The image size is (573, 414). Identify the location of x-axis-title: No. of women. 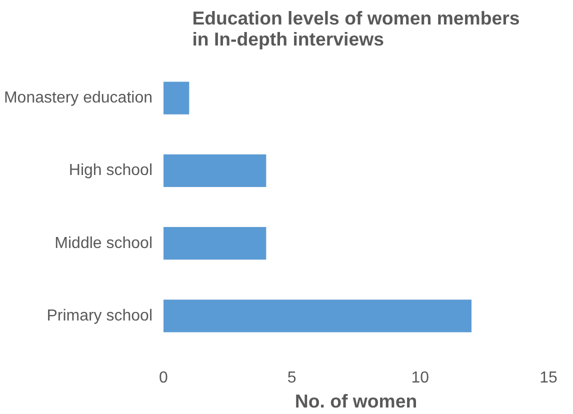
(356, 401).